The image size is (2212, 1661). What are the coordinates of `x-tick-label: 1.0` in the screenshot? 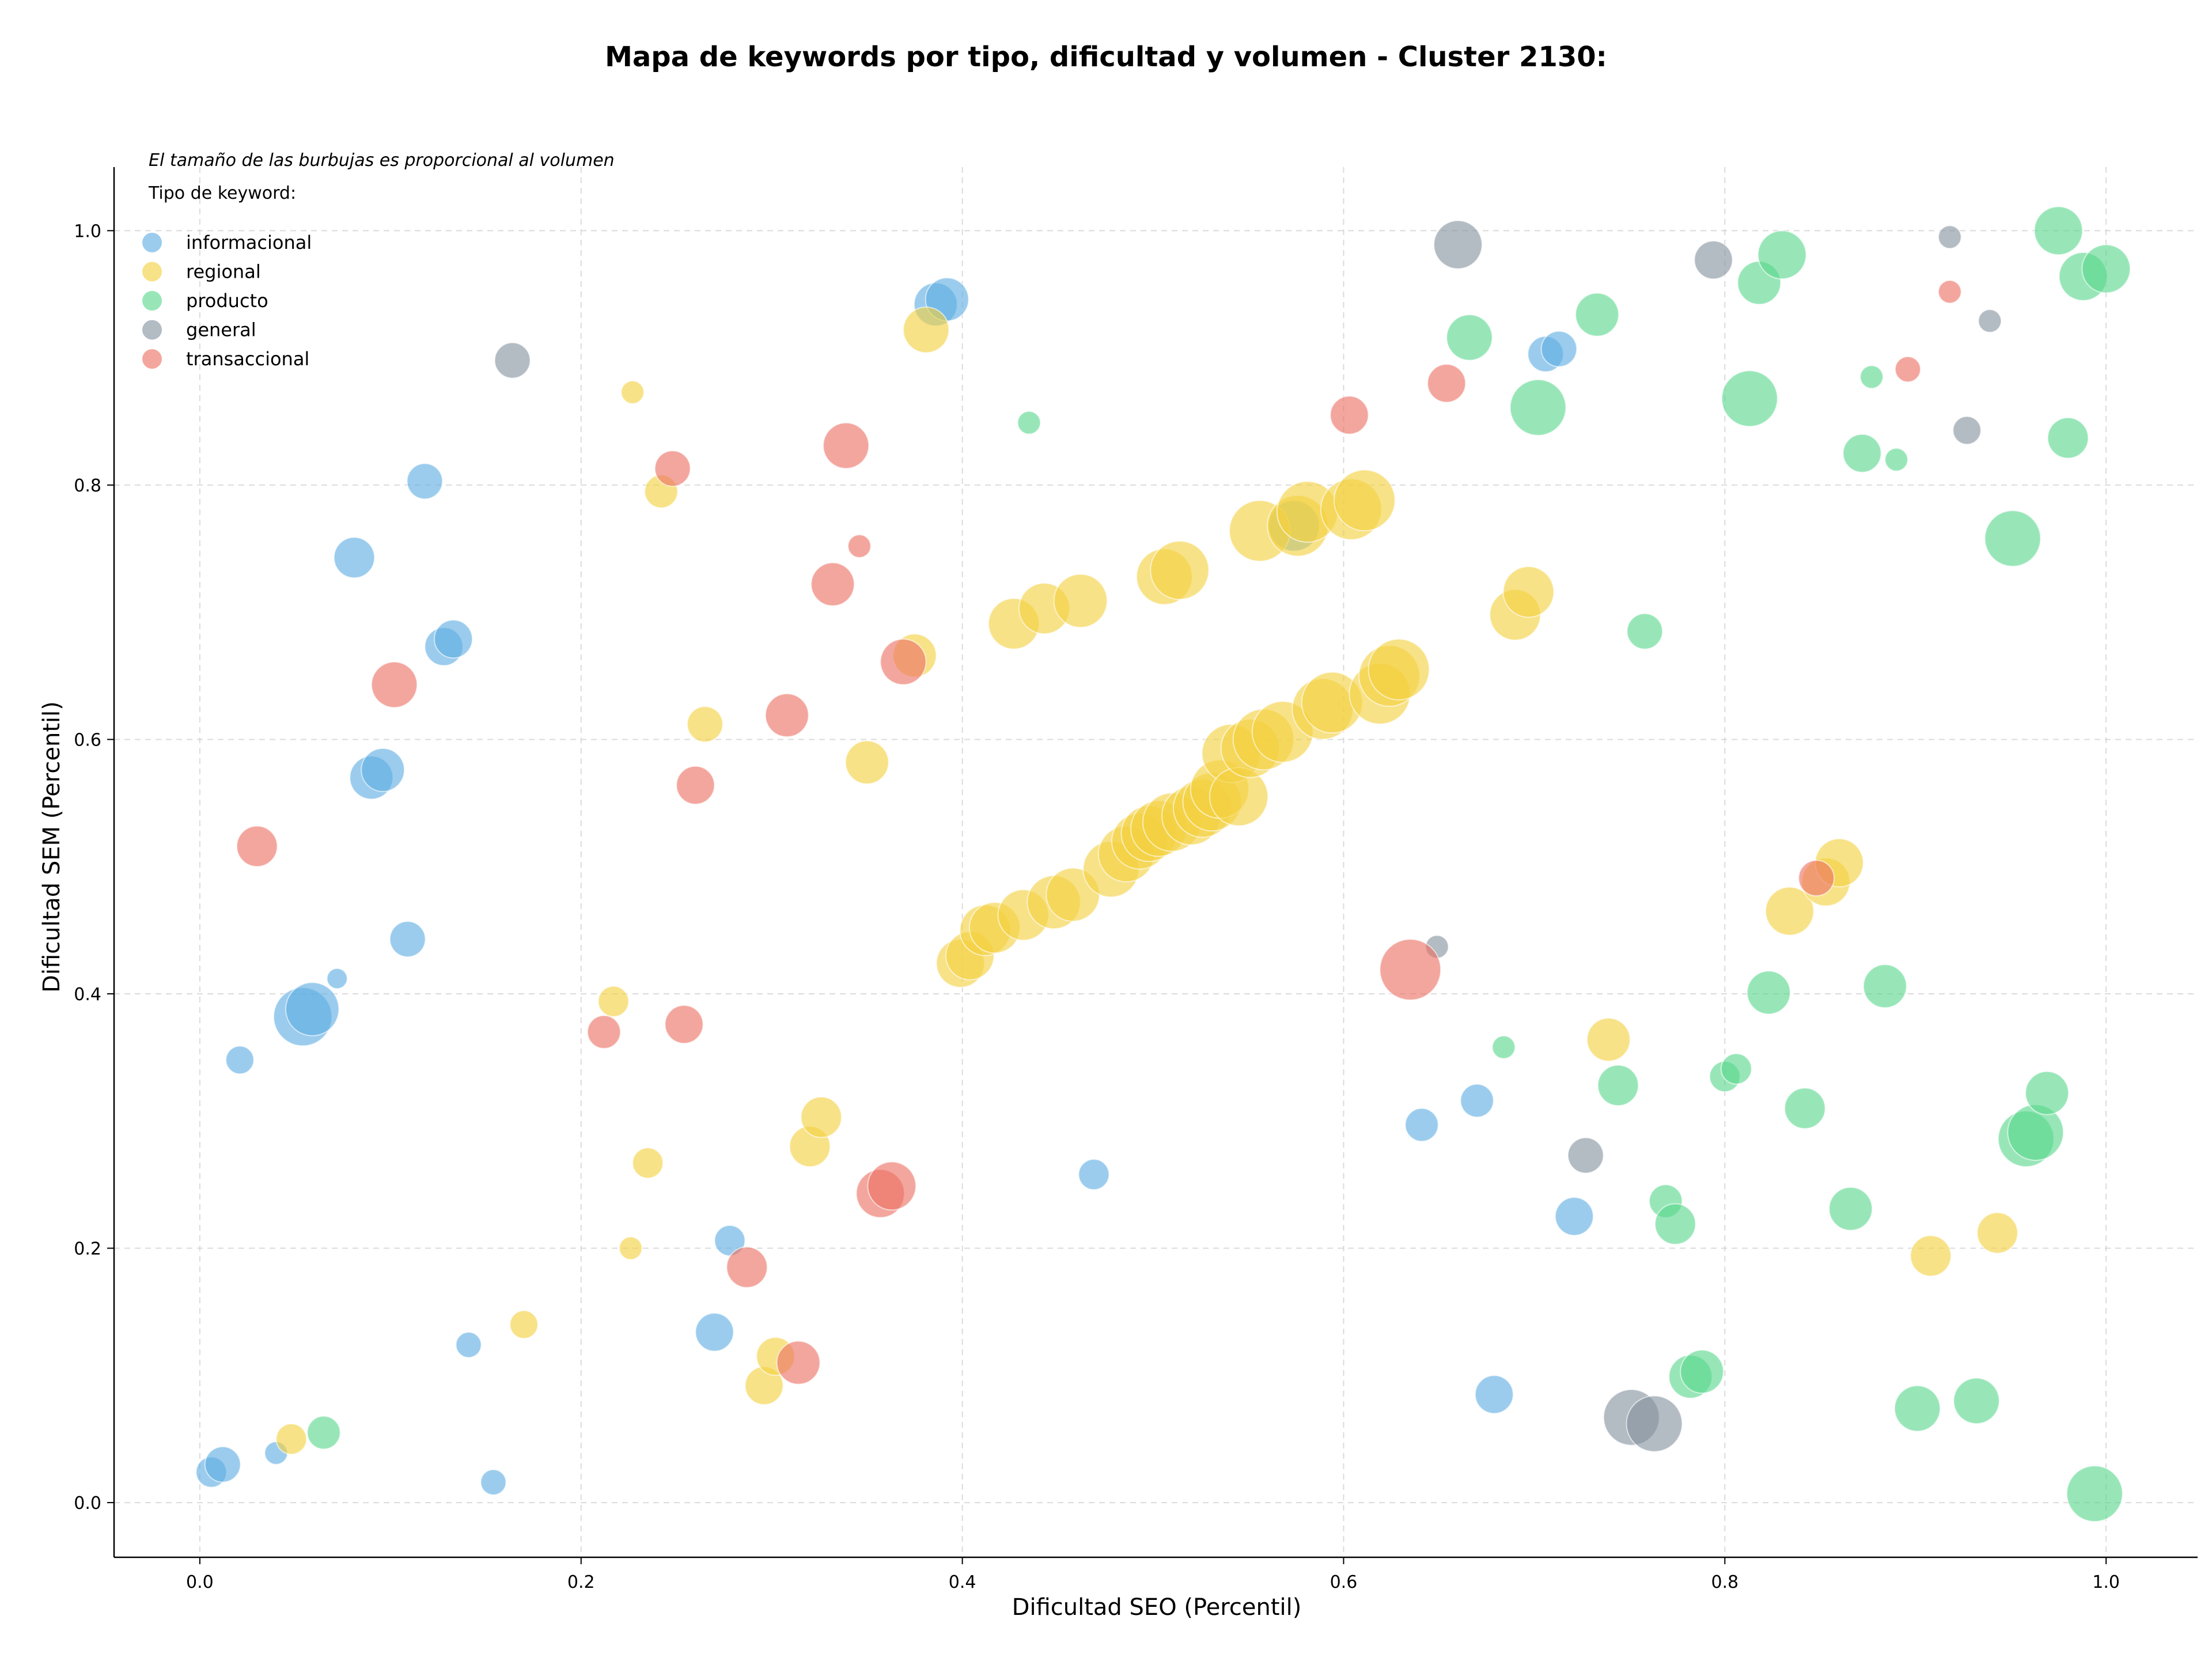 It's located at (2106, 1582).